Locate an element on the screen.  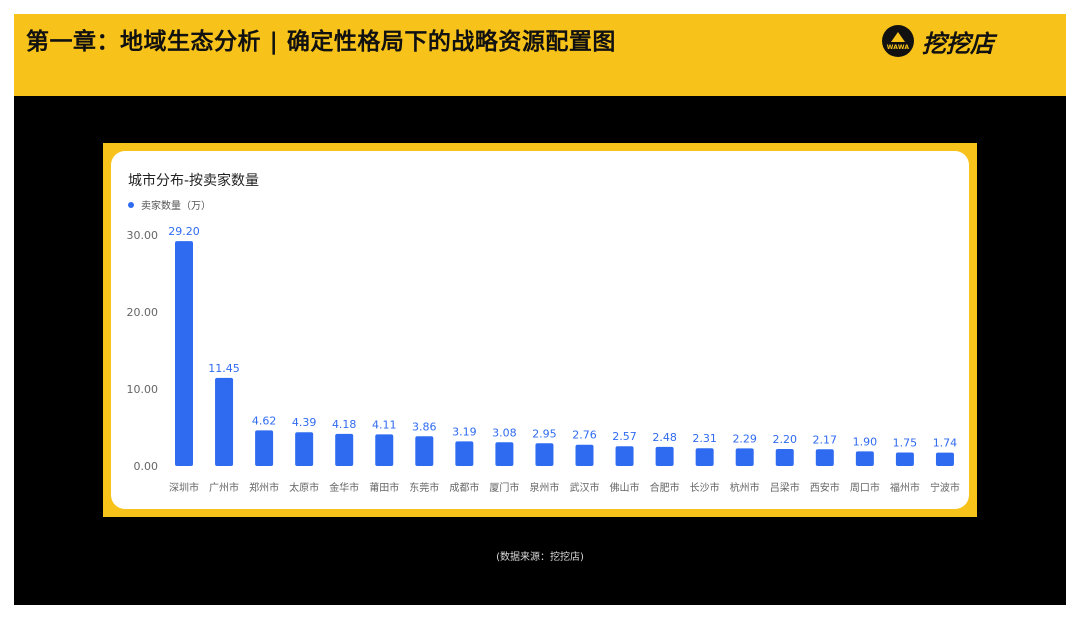
data-label: 2.76 is located at coordinates (584, 435).